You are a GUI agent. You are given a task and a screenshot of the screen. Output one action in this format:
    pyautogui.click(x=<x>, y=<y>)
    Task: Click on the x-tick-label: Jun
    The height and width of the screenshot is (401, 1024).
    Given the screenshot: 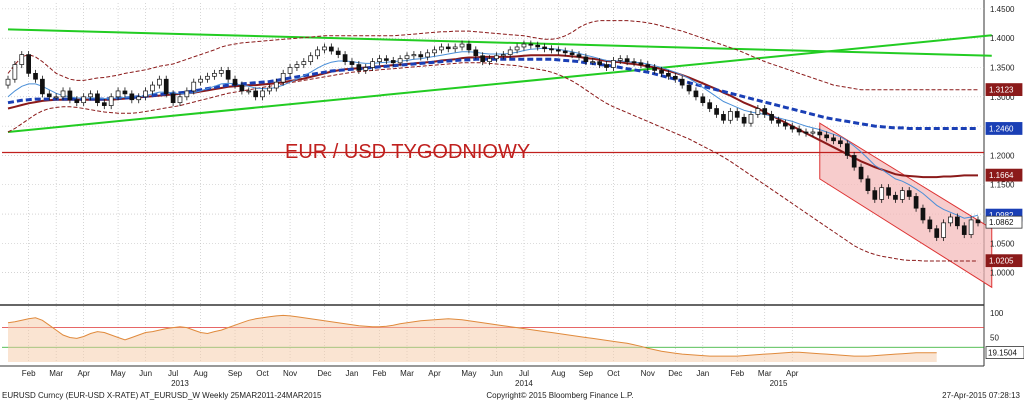 What is the action you would take?
    pyautogui.click(x=145, y=373)
    